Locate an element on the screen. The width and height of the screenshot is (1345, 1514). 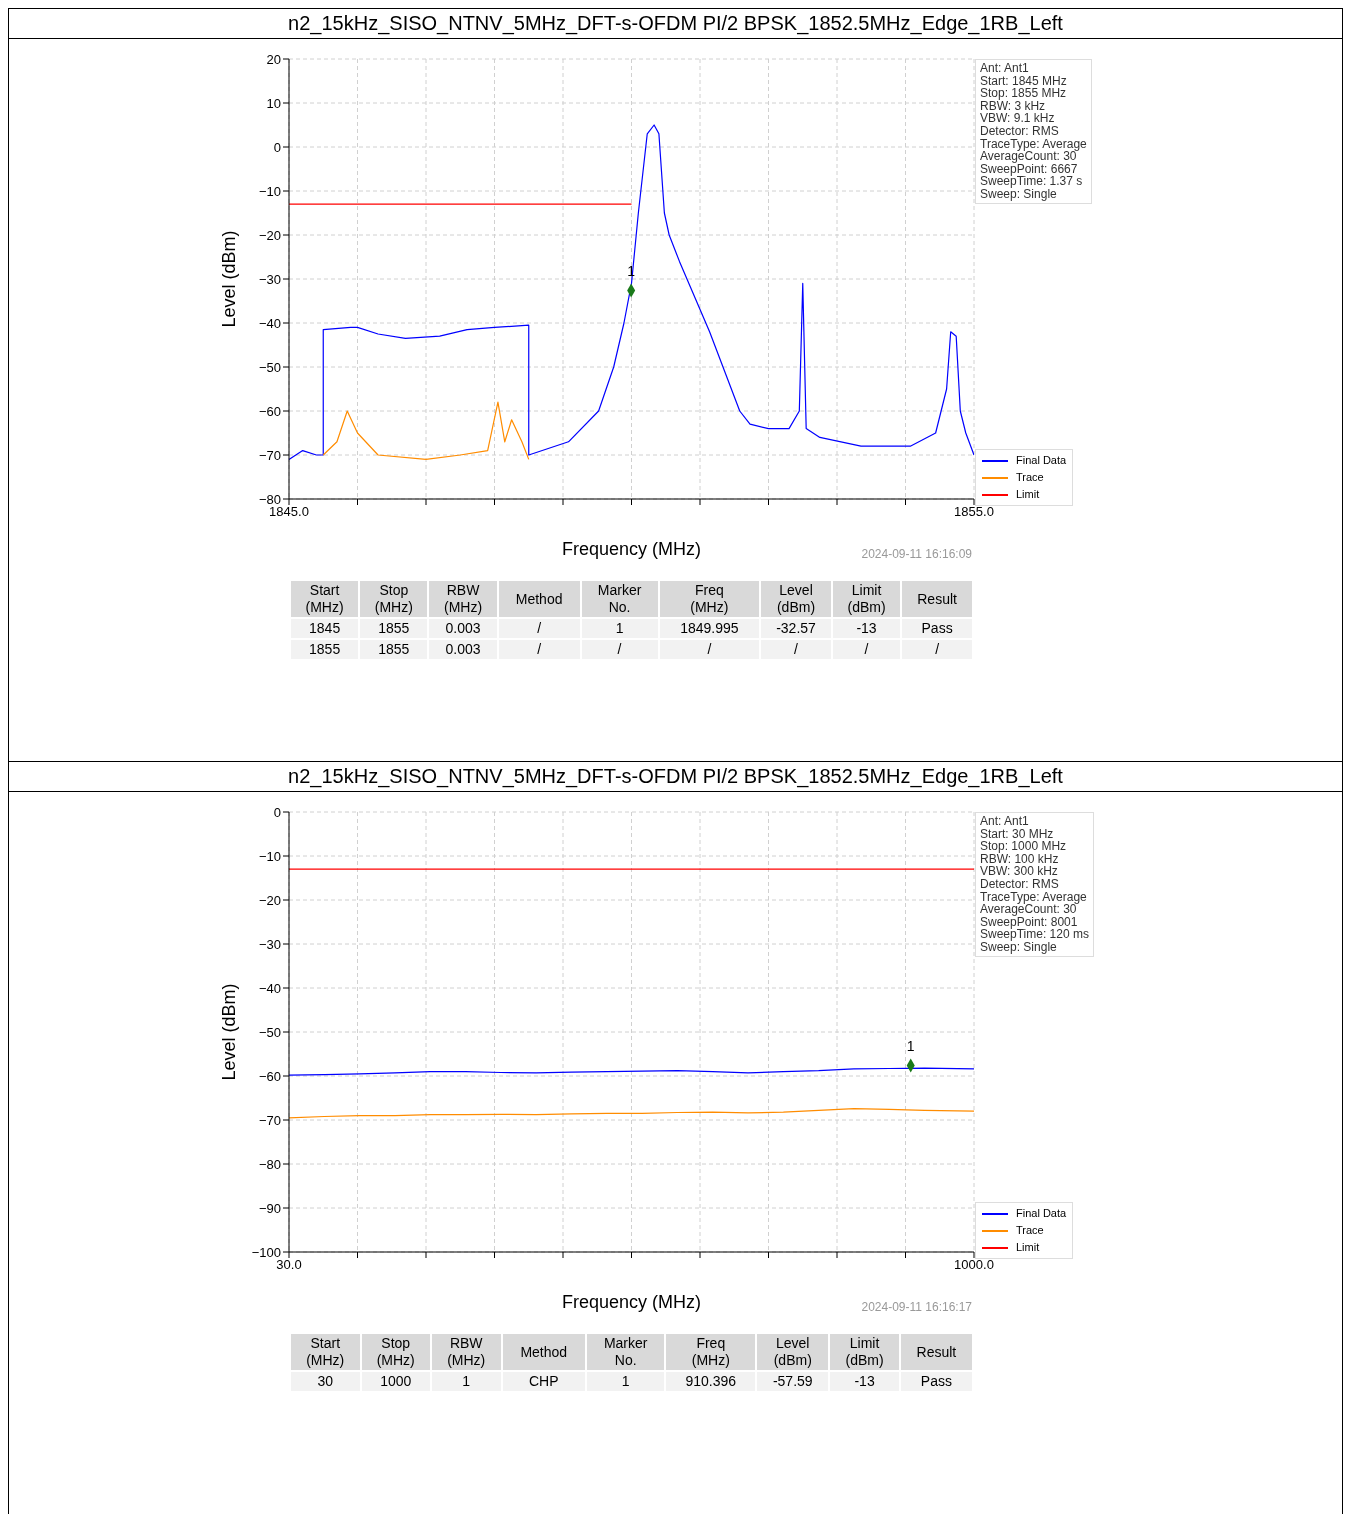
text: 2024-09-11 16:16:09 is located at coordinates (916, 554).